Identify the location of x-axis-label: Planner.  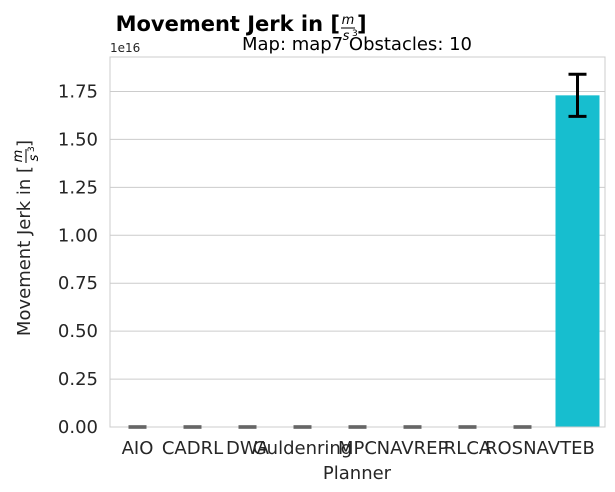
(357, 473).